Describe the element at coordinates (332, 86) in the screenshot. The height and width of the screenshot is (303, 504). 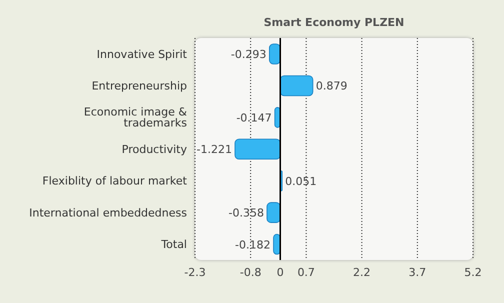
I see `data-label: 0.879` at that location.